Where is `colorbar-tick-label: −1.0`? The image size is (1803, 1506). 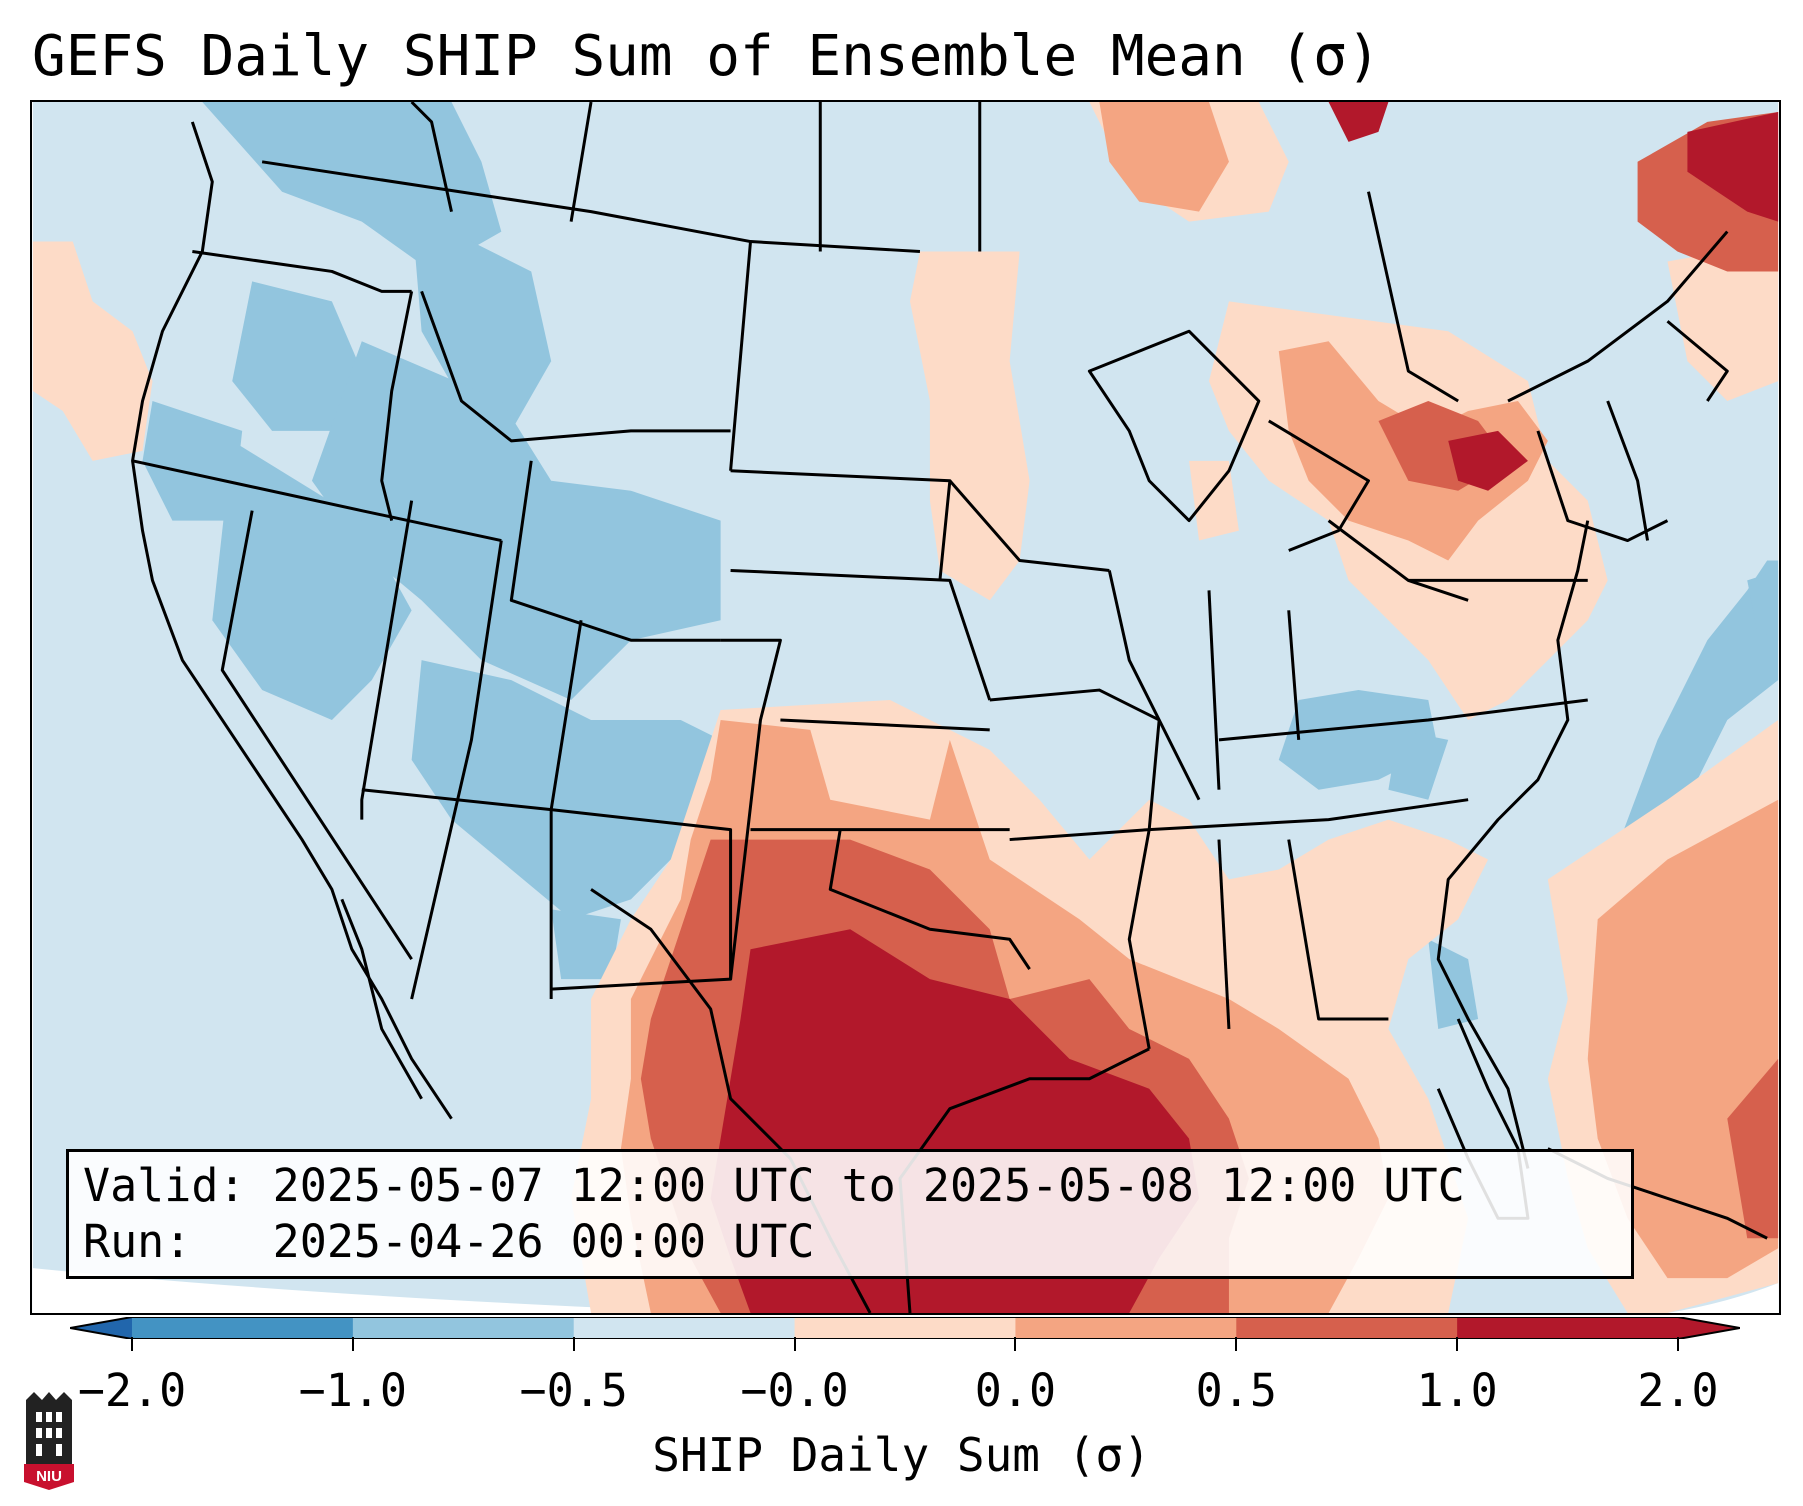 colorbar-tick-label: −1.0 is located at coordinates (353, 1390).